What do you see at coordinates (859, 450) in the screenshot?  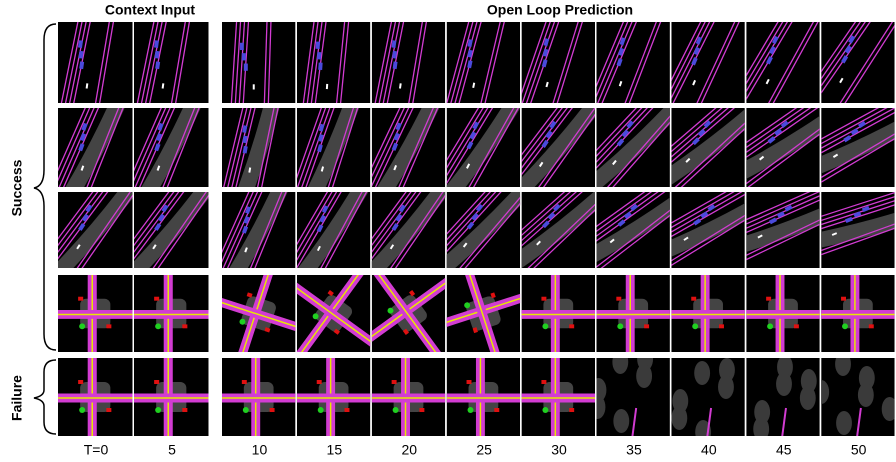 I see `timestep-label: 50` at bounding box center [859, 450].